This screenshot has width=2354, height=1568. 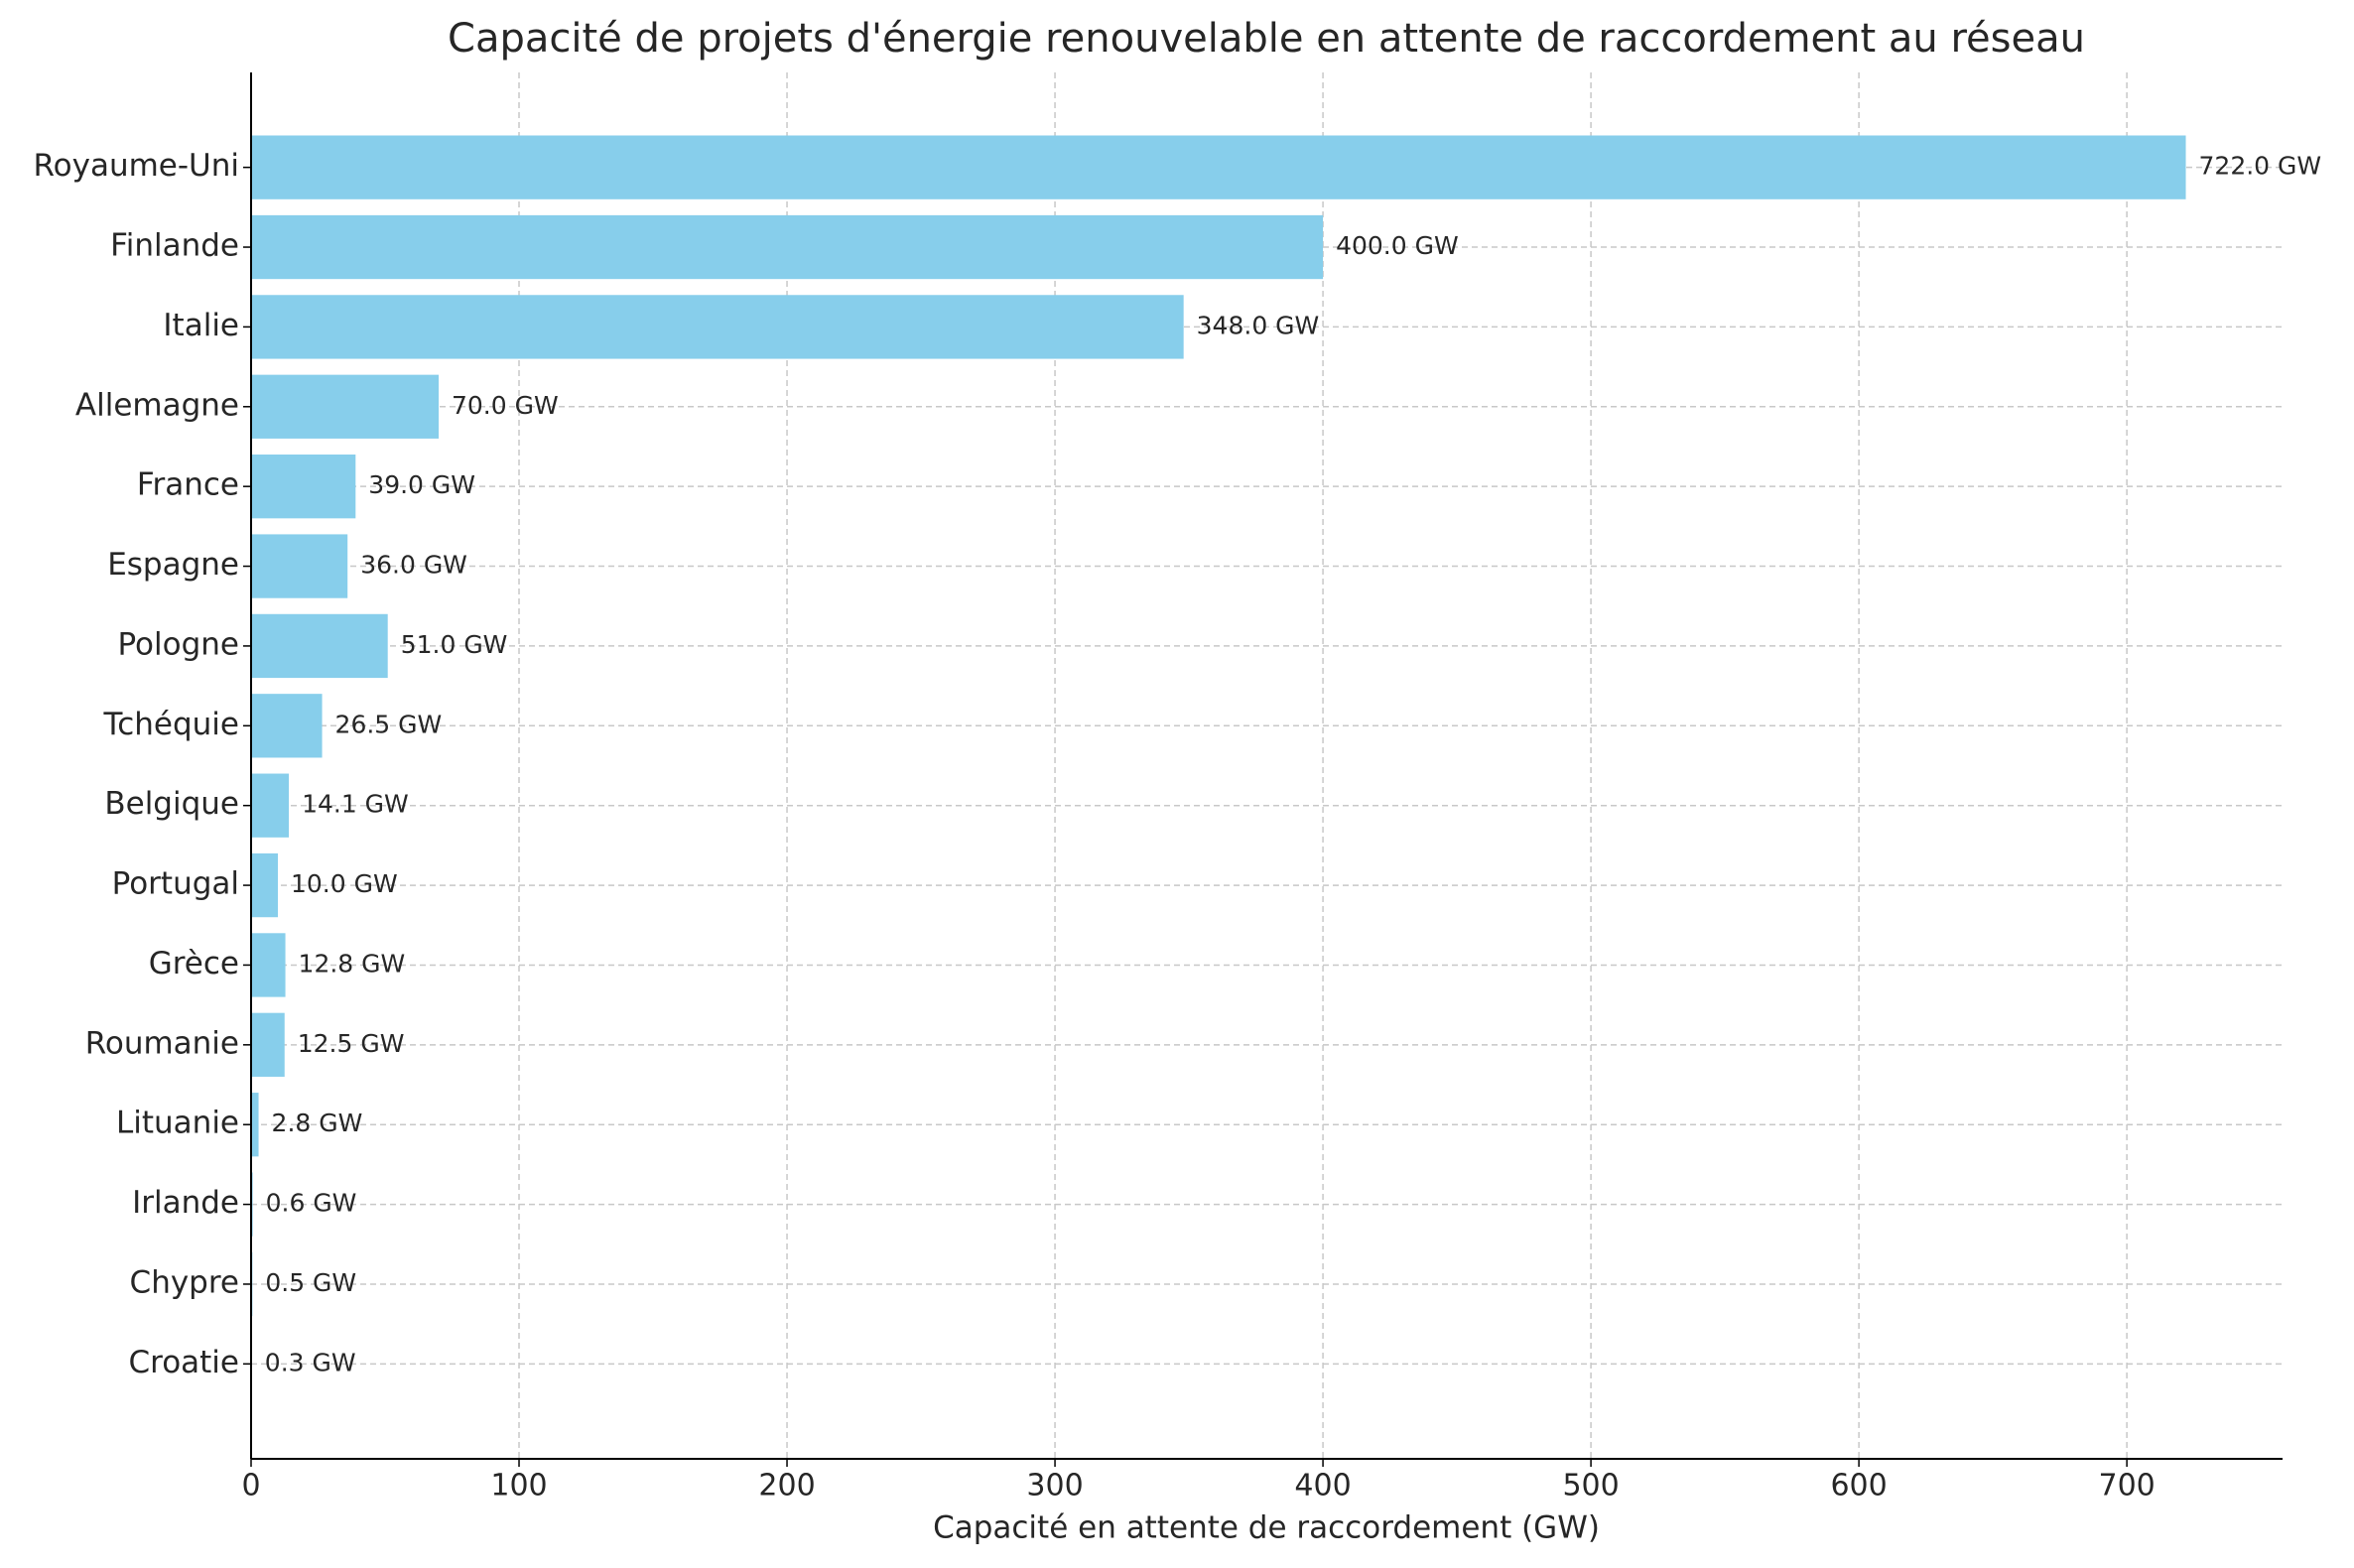 I want to click on y-tick-label: Allemagne, so click(x=157, y=405).